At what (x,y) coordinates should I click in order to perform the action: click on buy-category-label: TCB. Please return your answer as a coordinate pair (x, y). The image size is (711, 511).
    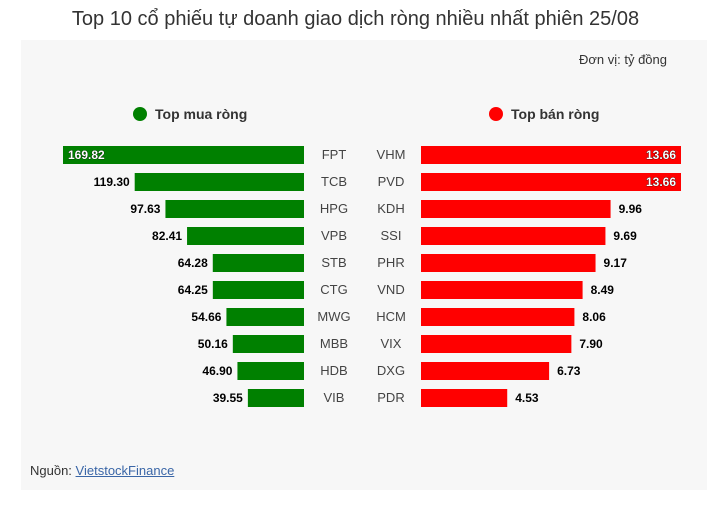
    Looking at the image, I should click on (334, 181).